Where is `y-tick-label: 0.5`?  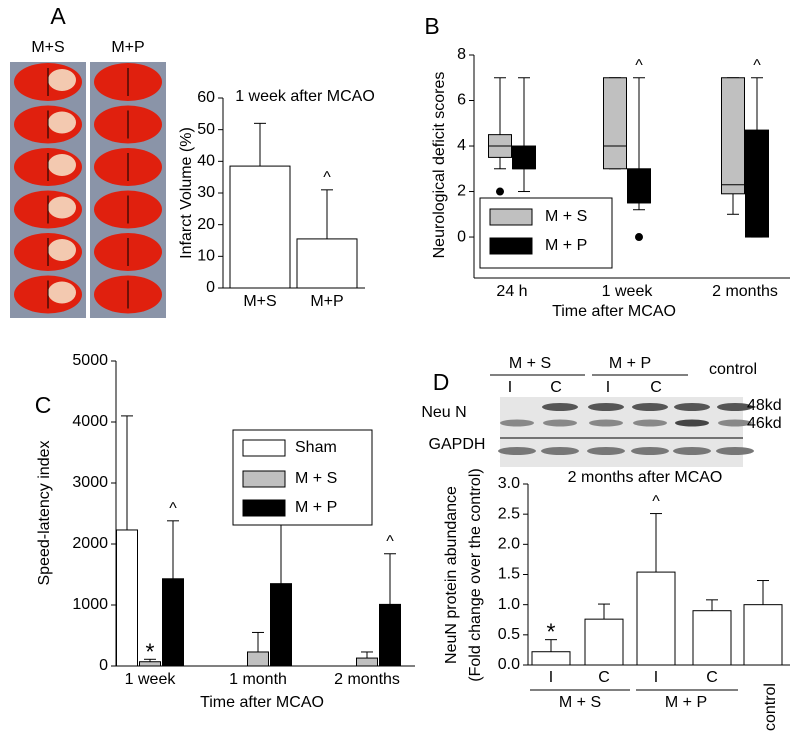
y-tick-label: 0.5 is located at coordinates (509, 634).